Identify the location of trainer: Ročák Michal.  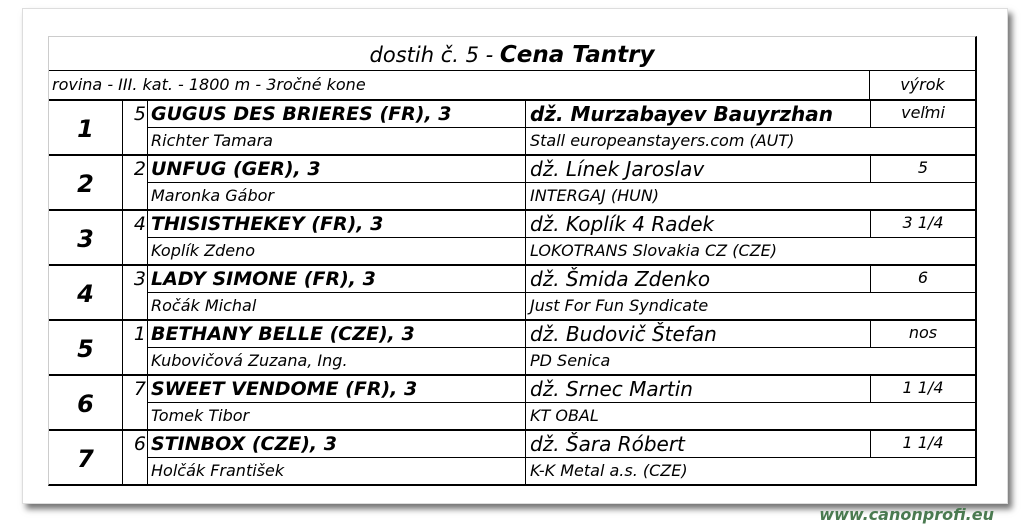
(337, 306).